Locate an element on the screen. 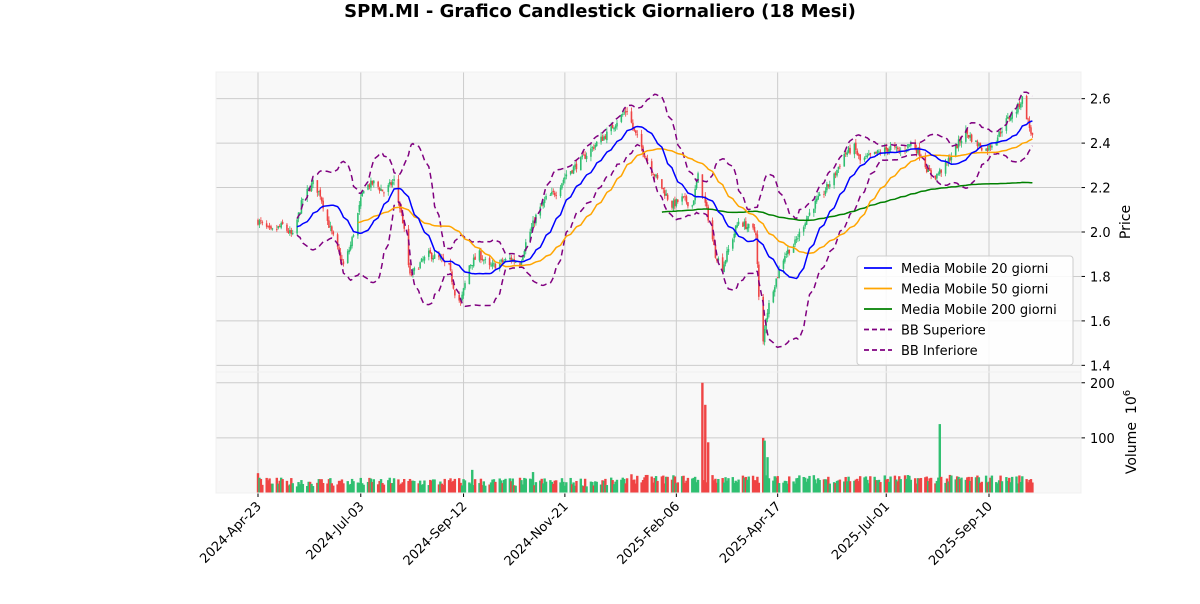  volume-axis-exponent: 10 is located at coordinates (1132, 405).